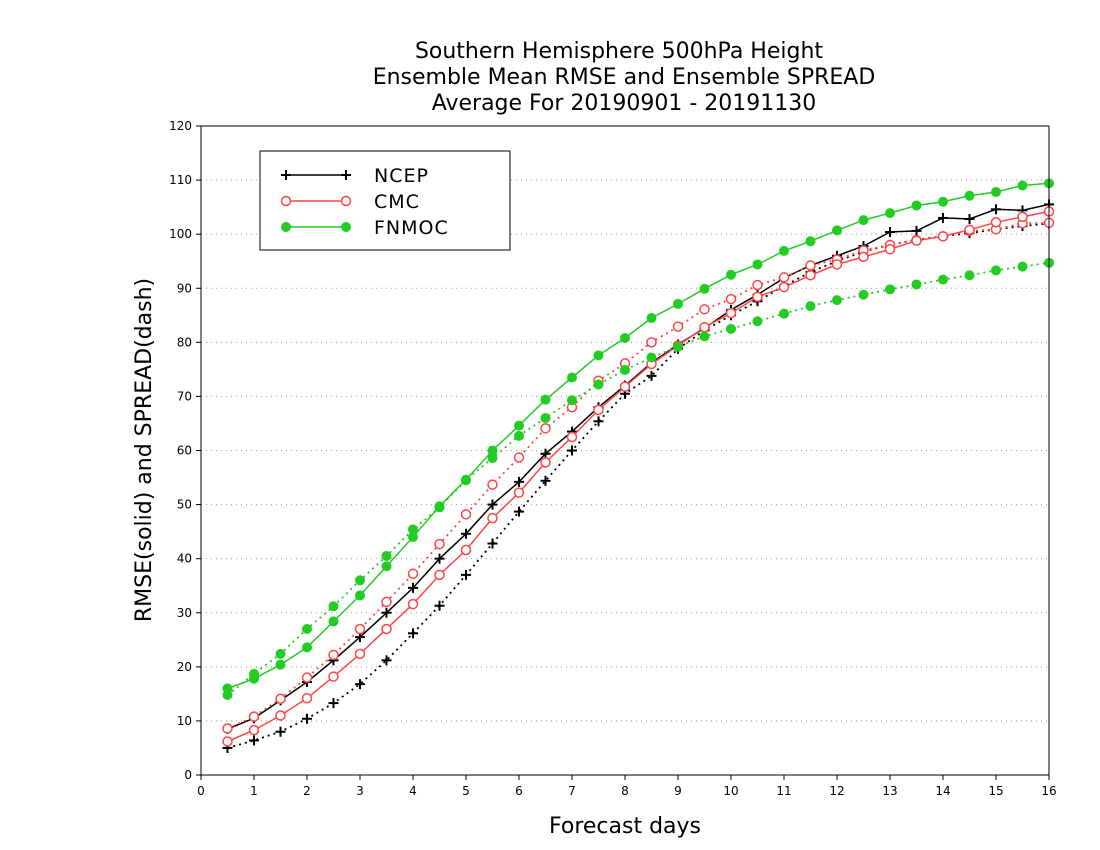  Describe the element at coordinates (397, 202) in the screenshot. I see `legend-label: CMC` at that location.